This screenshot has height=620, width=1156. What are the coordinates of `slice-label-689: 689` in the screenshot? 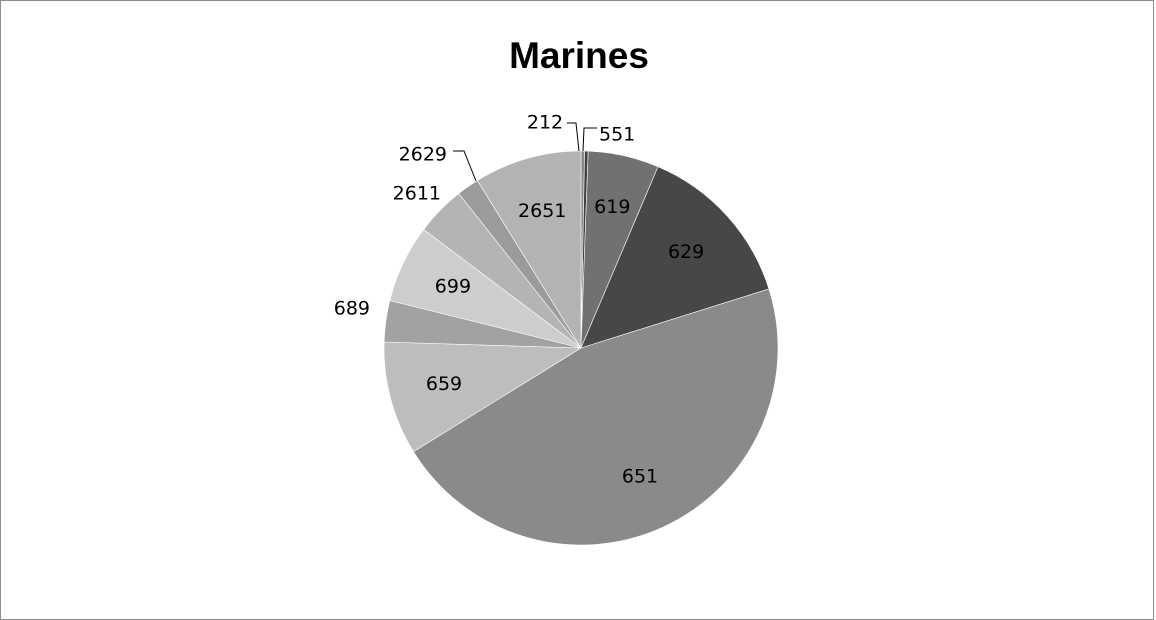 It's located at (352, 309).